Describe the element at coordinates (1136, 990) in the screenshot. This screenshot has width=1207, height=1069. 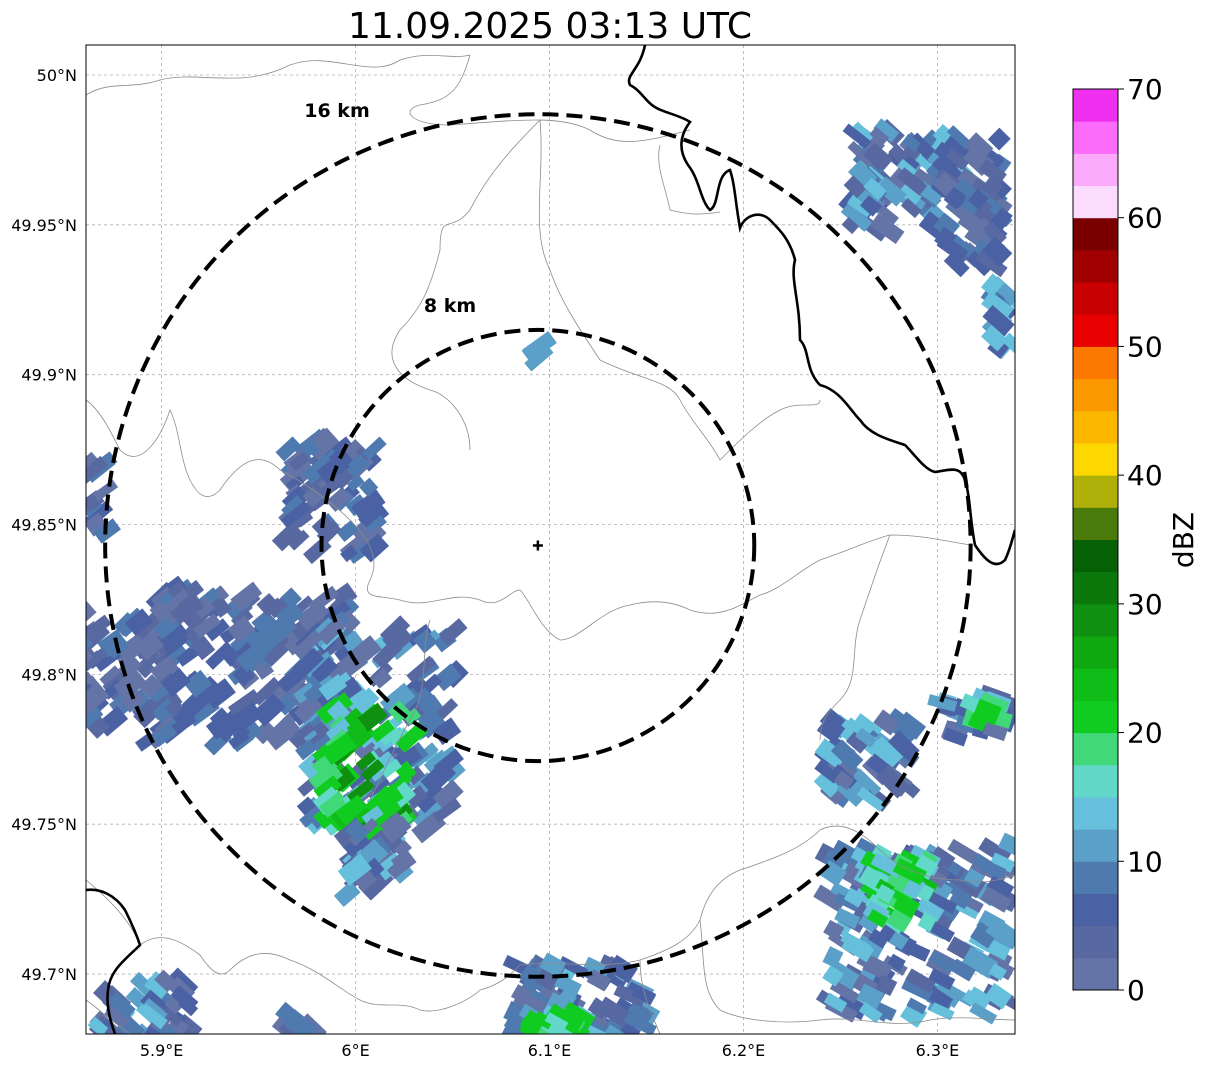
I see `colorbar-tick-label: 0` at that location.